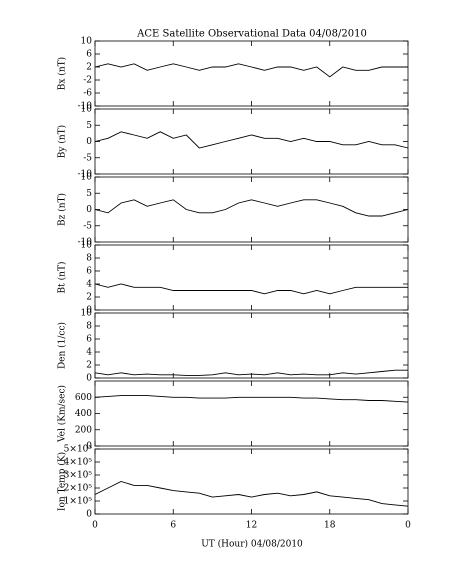 The image size is (453, 566). Describe the element at coordinates (78, 502) in the screenshot. I see `y-tick-label: 1×10⁵` at that location.